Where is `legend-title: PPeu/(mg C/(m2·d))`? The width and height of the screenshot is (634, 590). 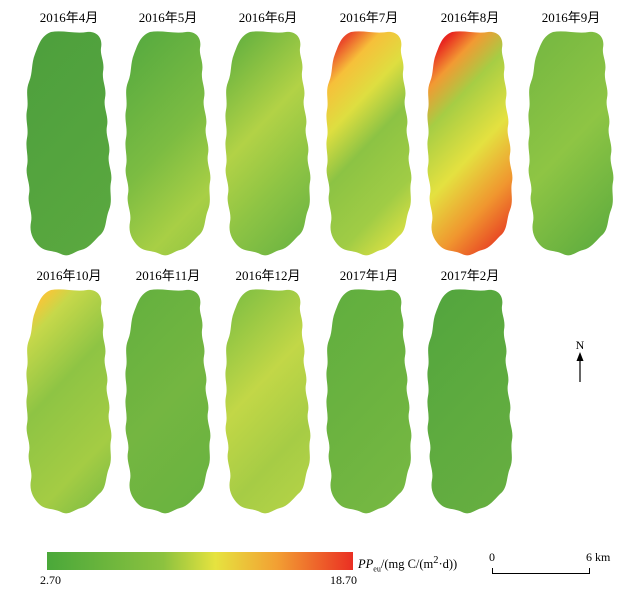 legend-title: PPeu/(mg C/(m2·d)) is located at coordinates (407, 565).